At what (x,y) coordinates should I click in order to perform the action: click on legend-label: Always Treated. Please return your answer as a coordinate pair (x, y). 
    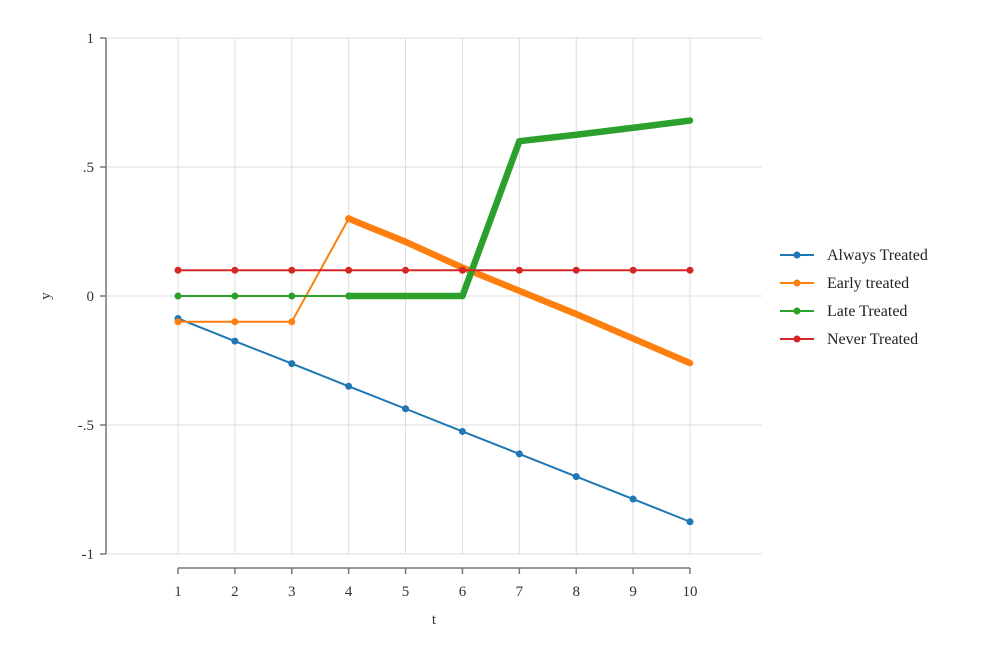
    Looking at the image, I should click on (877, 255).